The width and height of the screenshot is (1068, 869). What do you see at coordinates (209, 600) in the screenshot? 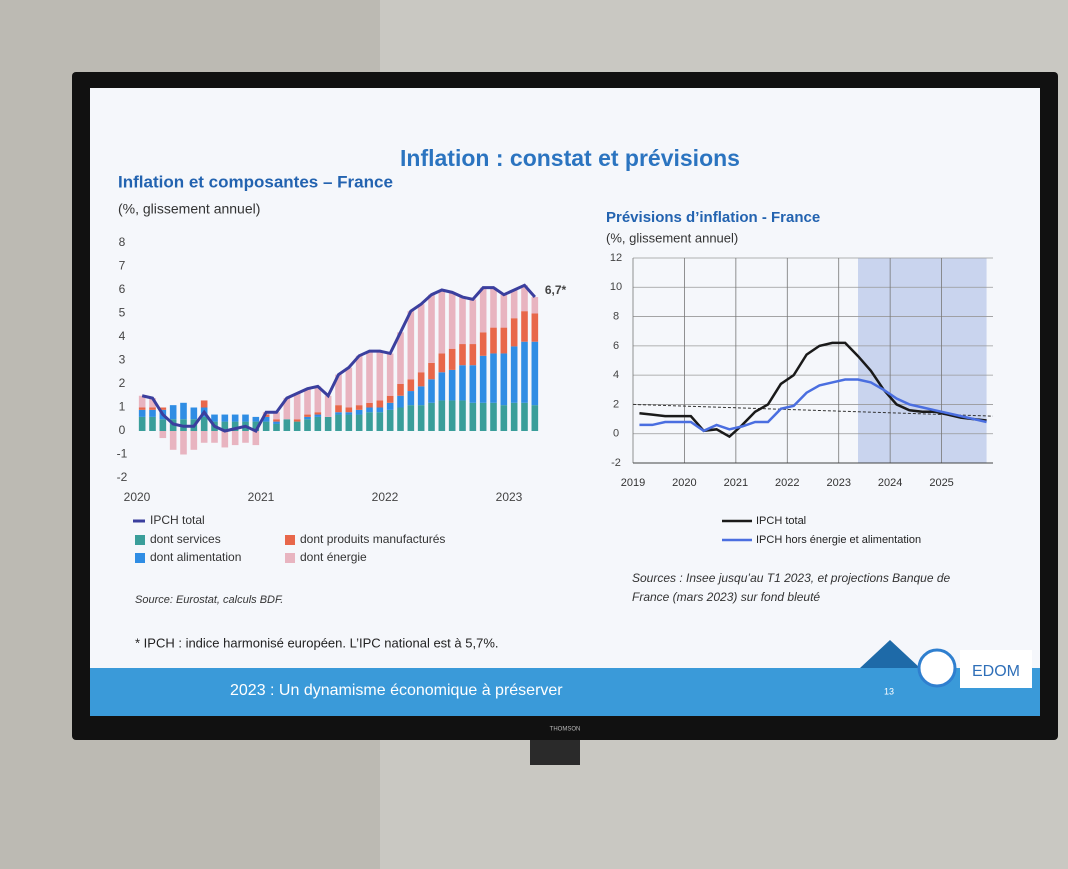
I see `source: Source: Eurostat, calculs BDF.` at bounding box center [209, 600].